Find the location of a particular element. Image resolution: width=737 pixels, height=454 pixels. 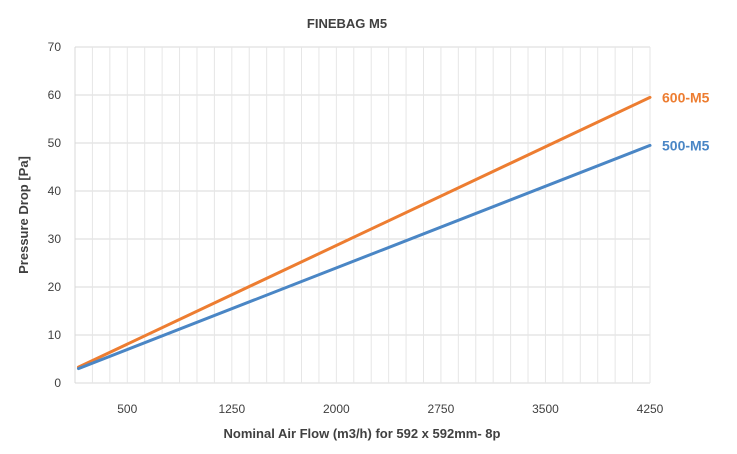

y-tick-label: 60 is located at coordinates (55, 95).